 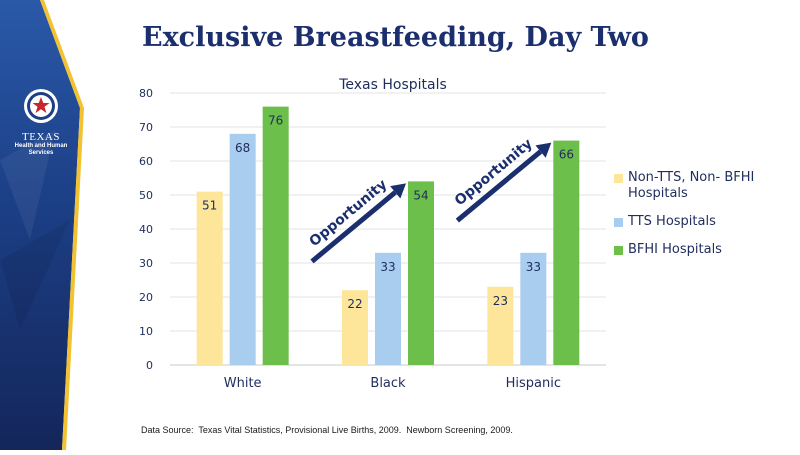 I want to click on logo-state: TEXAS, so click(x=41, y=137).